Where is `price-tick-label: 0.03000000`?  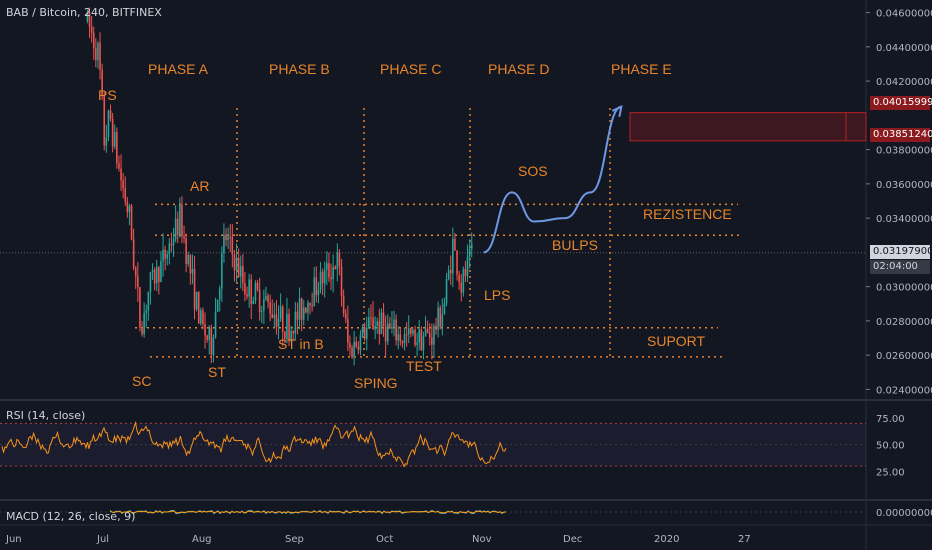
price-tick-label: 0.03000000 is located at coordinates (904, 288).